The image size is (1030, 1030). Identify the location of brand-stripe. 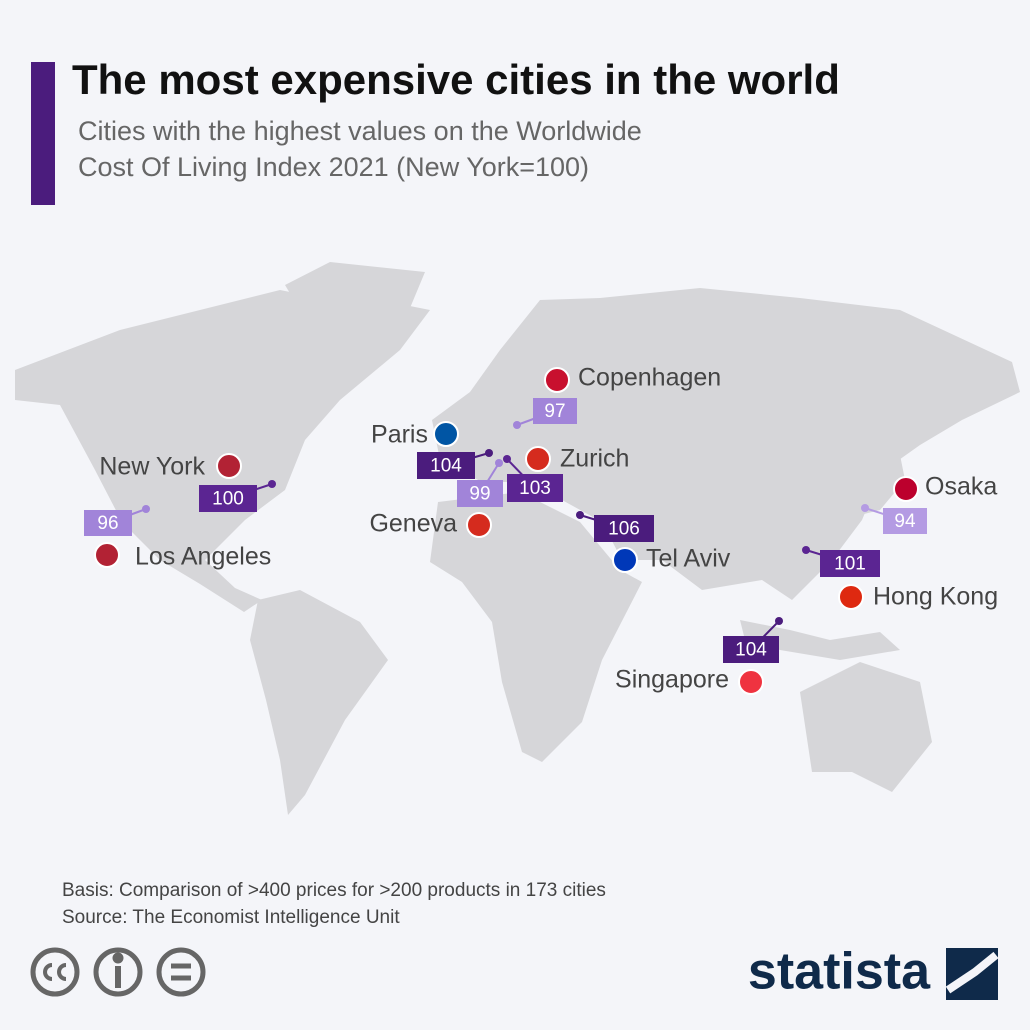
(972, 972).